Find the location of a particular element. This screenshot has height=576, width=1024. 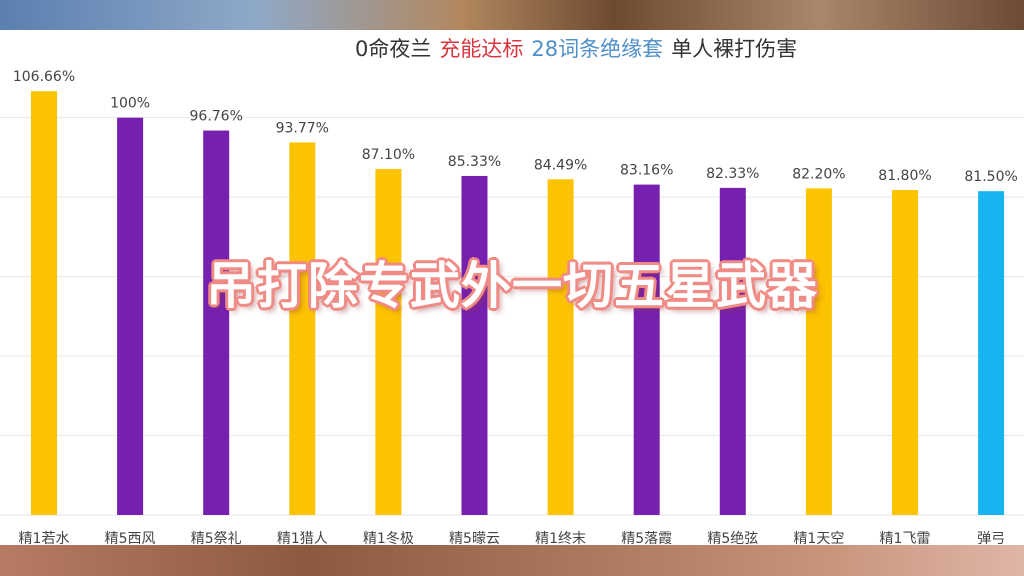

data-label: 93.77% is located at coordinates (302, 128).